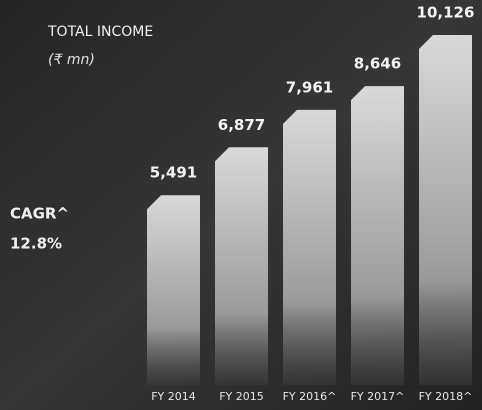 This screenshot has width=482, height=410. What do you see at coordinates (39, 214) in the screenshot?
I see `annotation: CAGR^` at bounding box center [39, 214].